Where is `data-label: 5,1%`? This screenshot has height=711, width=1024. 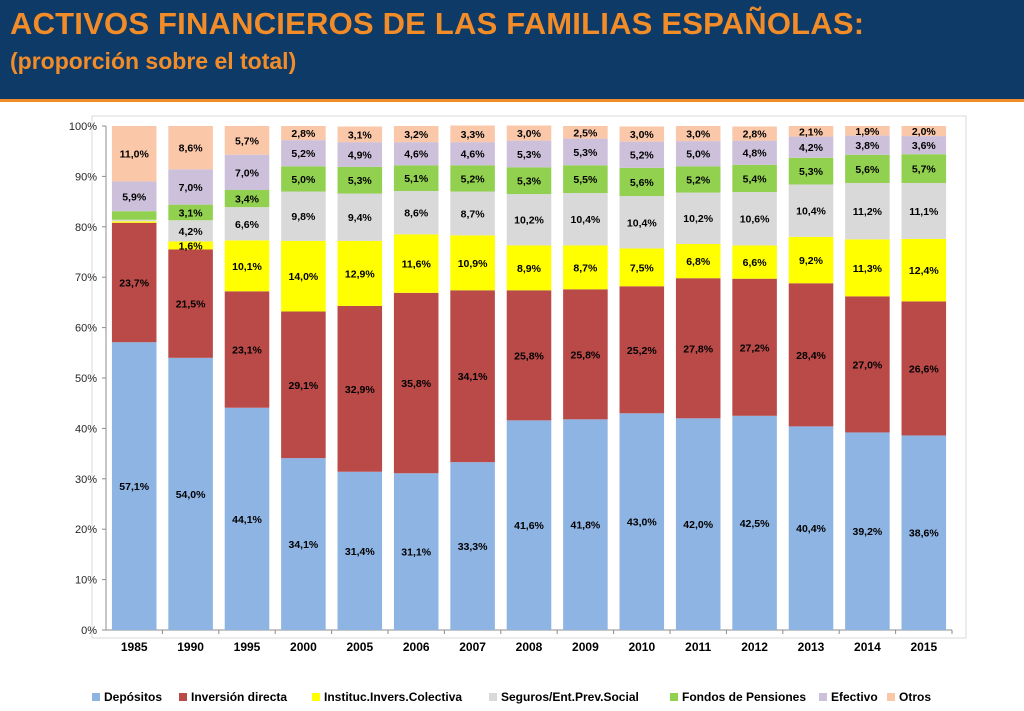 data-label: 5,1% is located at coordinates (416, 179).